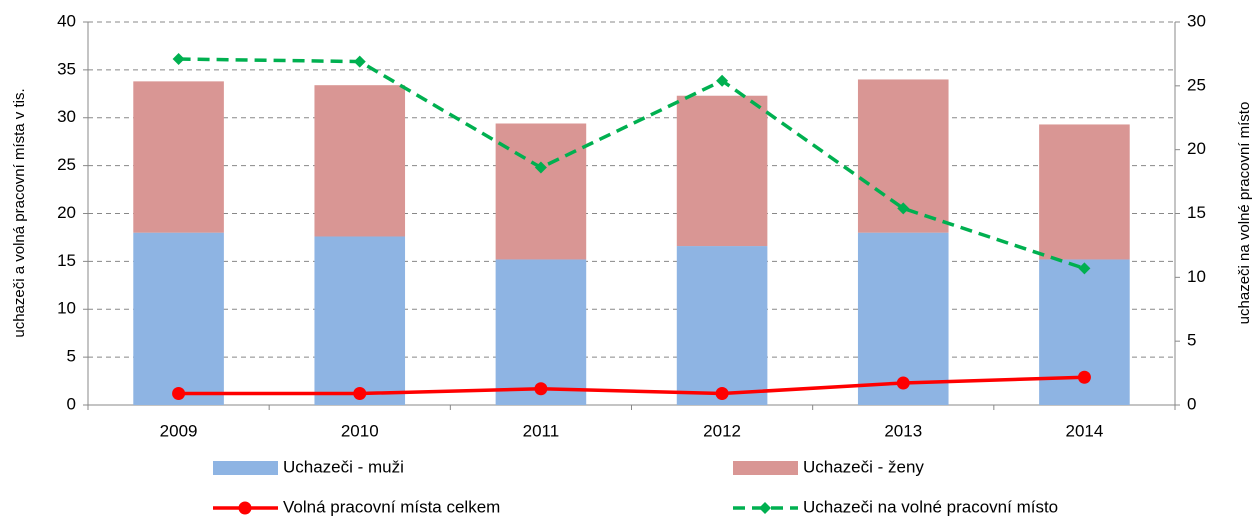  I want to click on y-axis-label: uchazeči a volná pracovní místa v tis., so click(19, 212).